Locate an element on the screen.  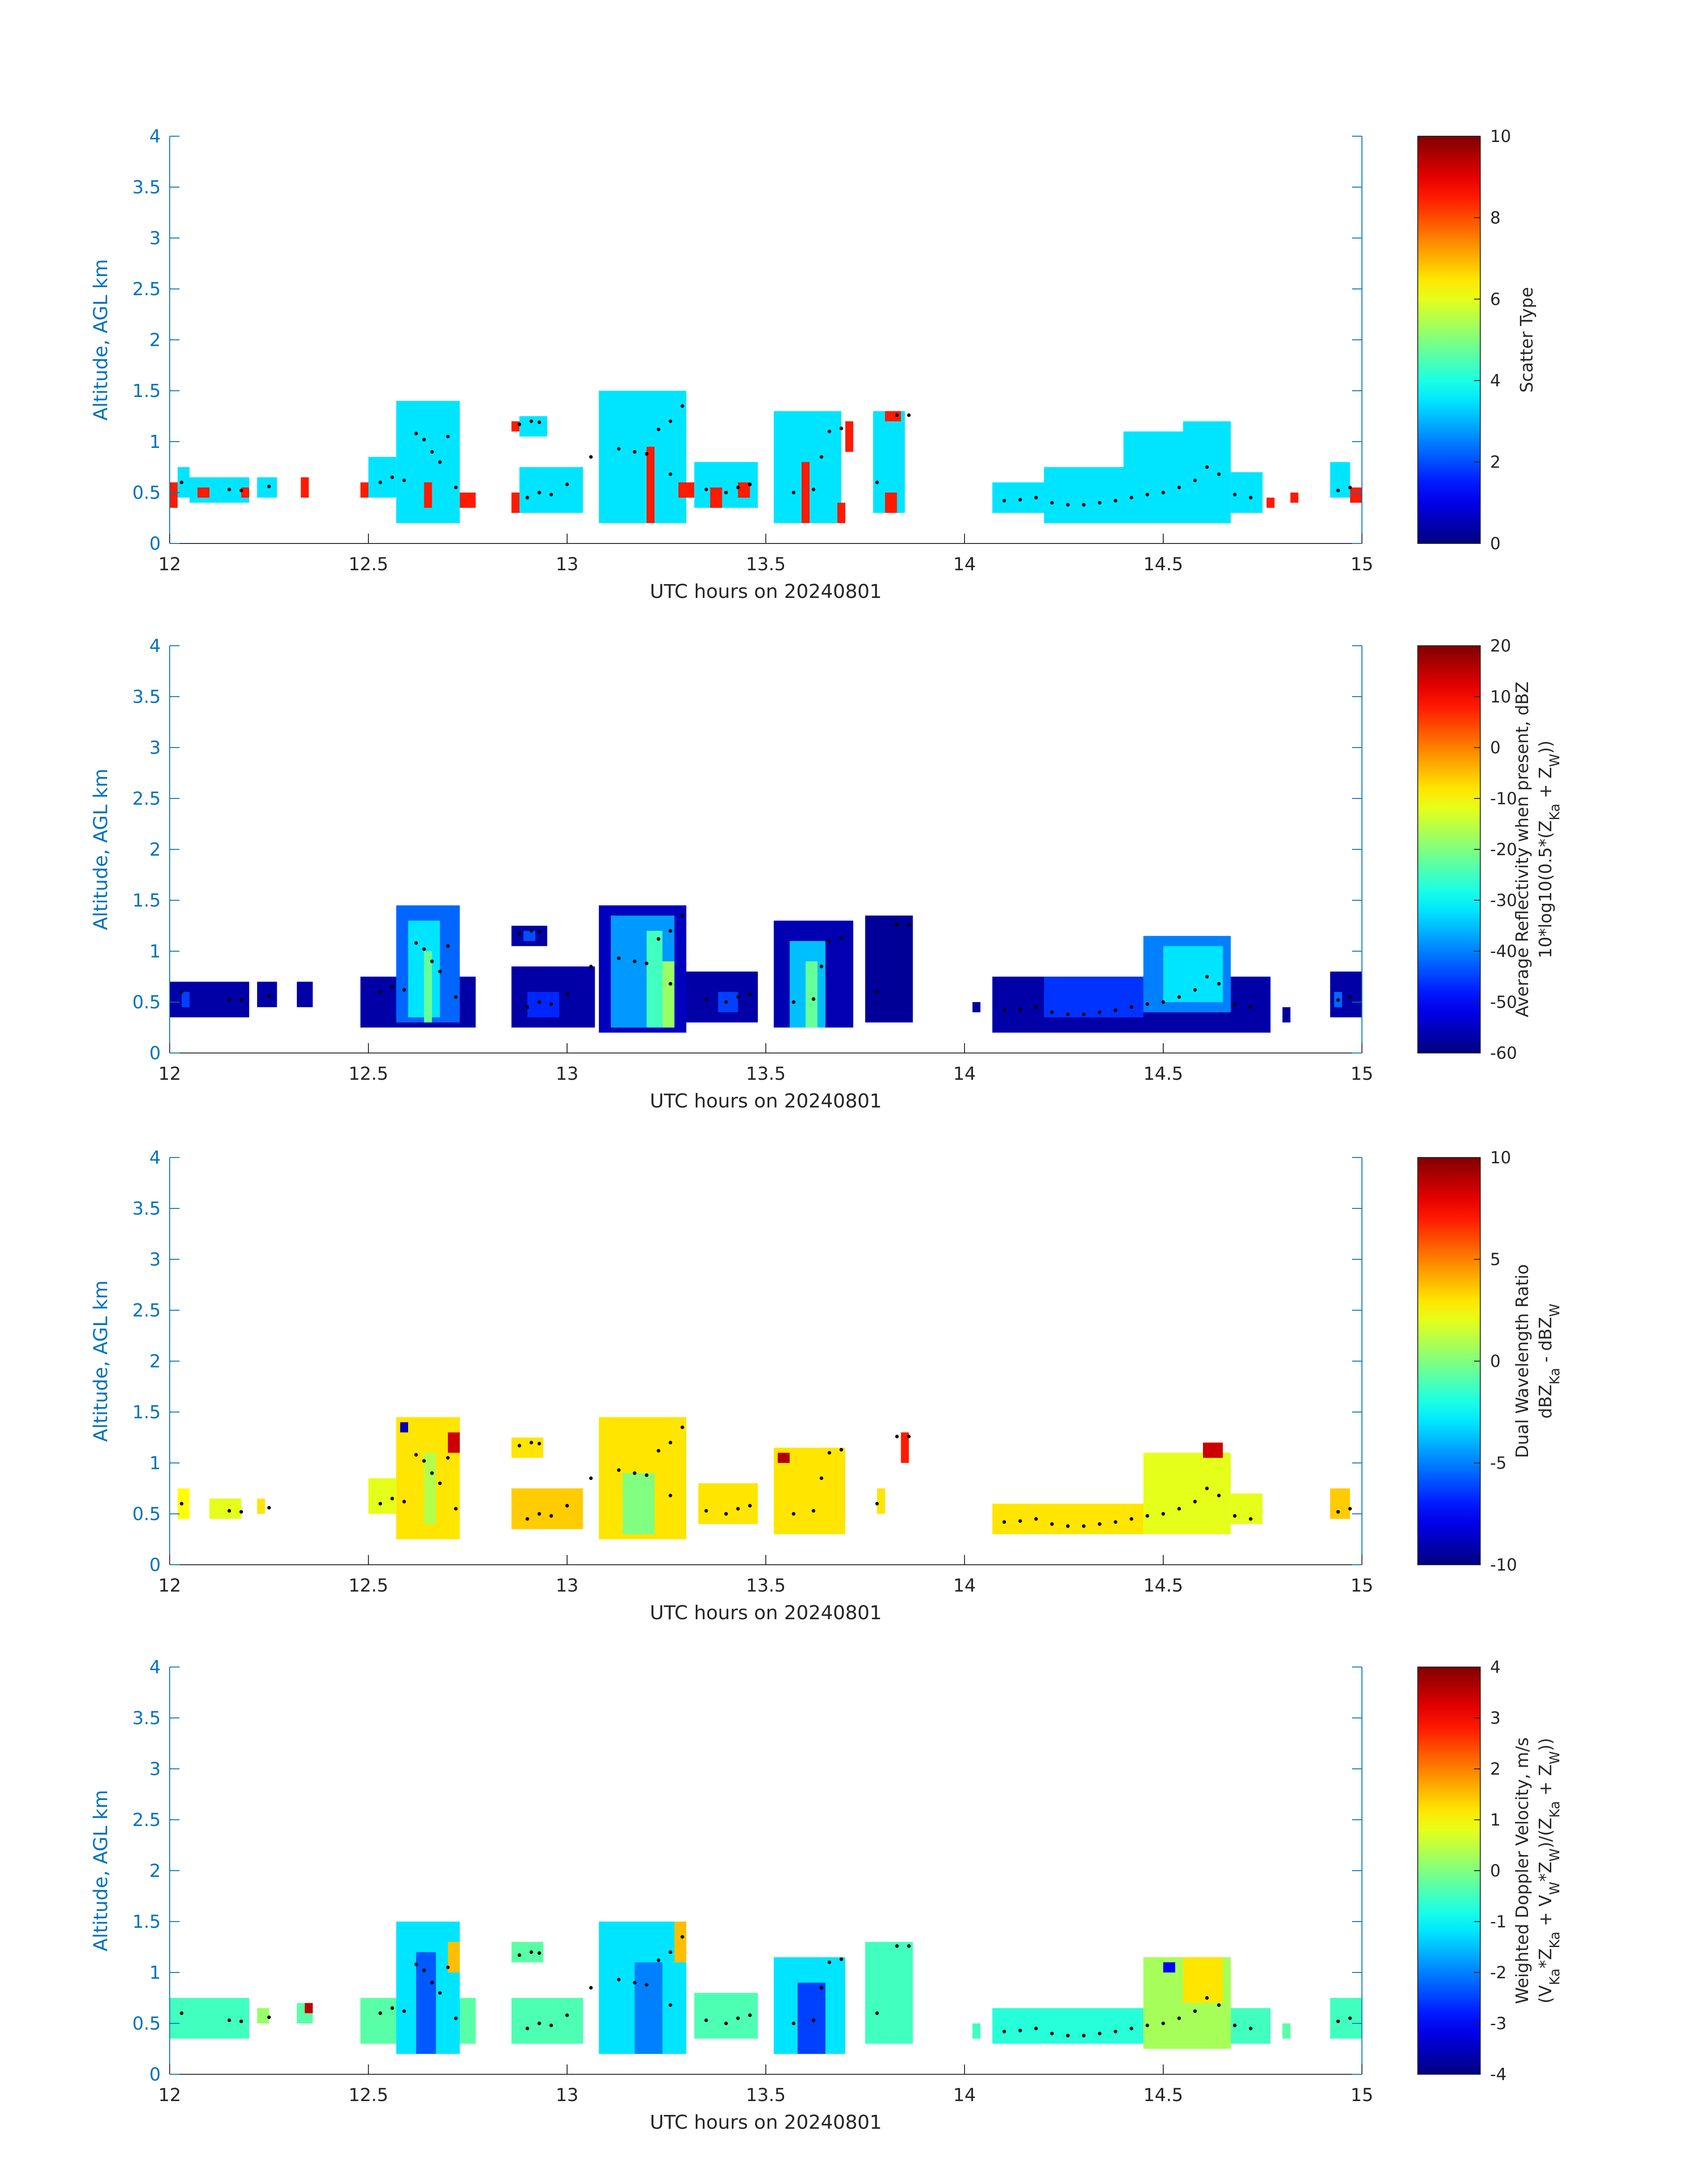
y-tick-label: 3.5 is located at coordinates (146, 1718).